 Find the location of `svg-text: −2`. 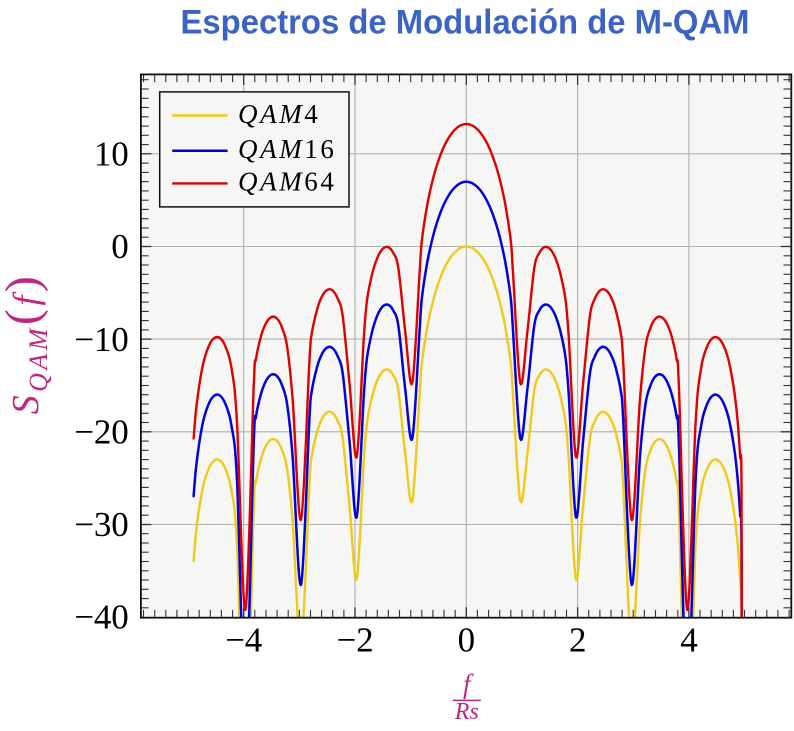

svg-text: −2 is located at coordinates (355, 640).